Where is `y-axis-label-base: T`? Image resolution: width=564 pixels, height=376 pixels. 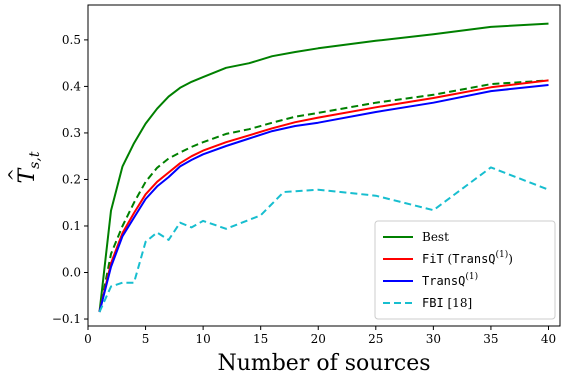
y-axis-label-base: T is located at coordinates (27, 175).